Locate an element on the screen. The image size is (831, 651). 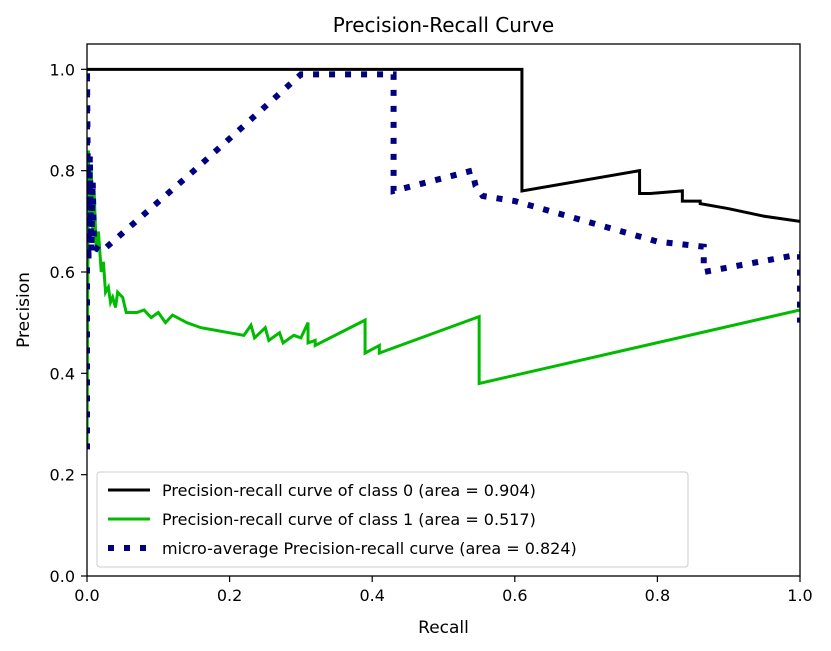
y-tick-label: 0.6 is located at coordinates (62, 272).